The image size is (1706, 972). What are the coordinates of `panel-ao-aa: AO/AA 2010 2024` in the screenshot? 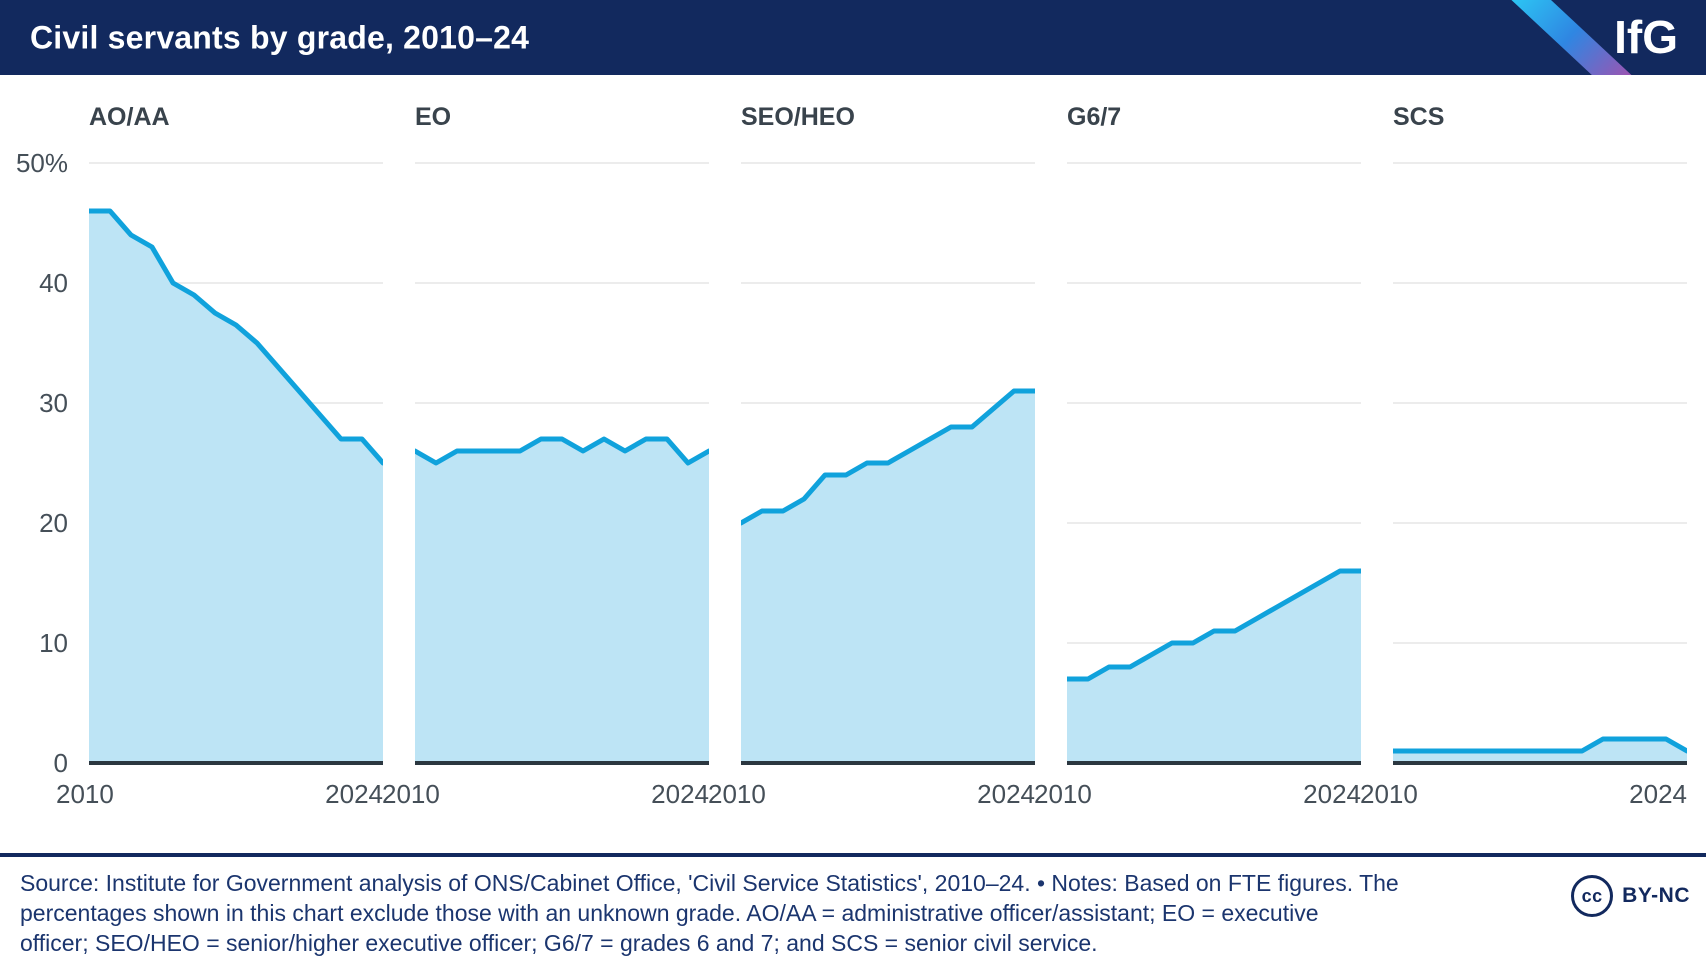 It's located at (219, 442).